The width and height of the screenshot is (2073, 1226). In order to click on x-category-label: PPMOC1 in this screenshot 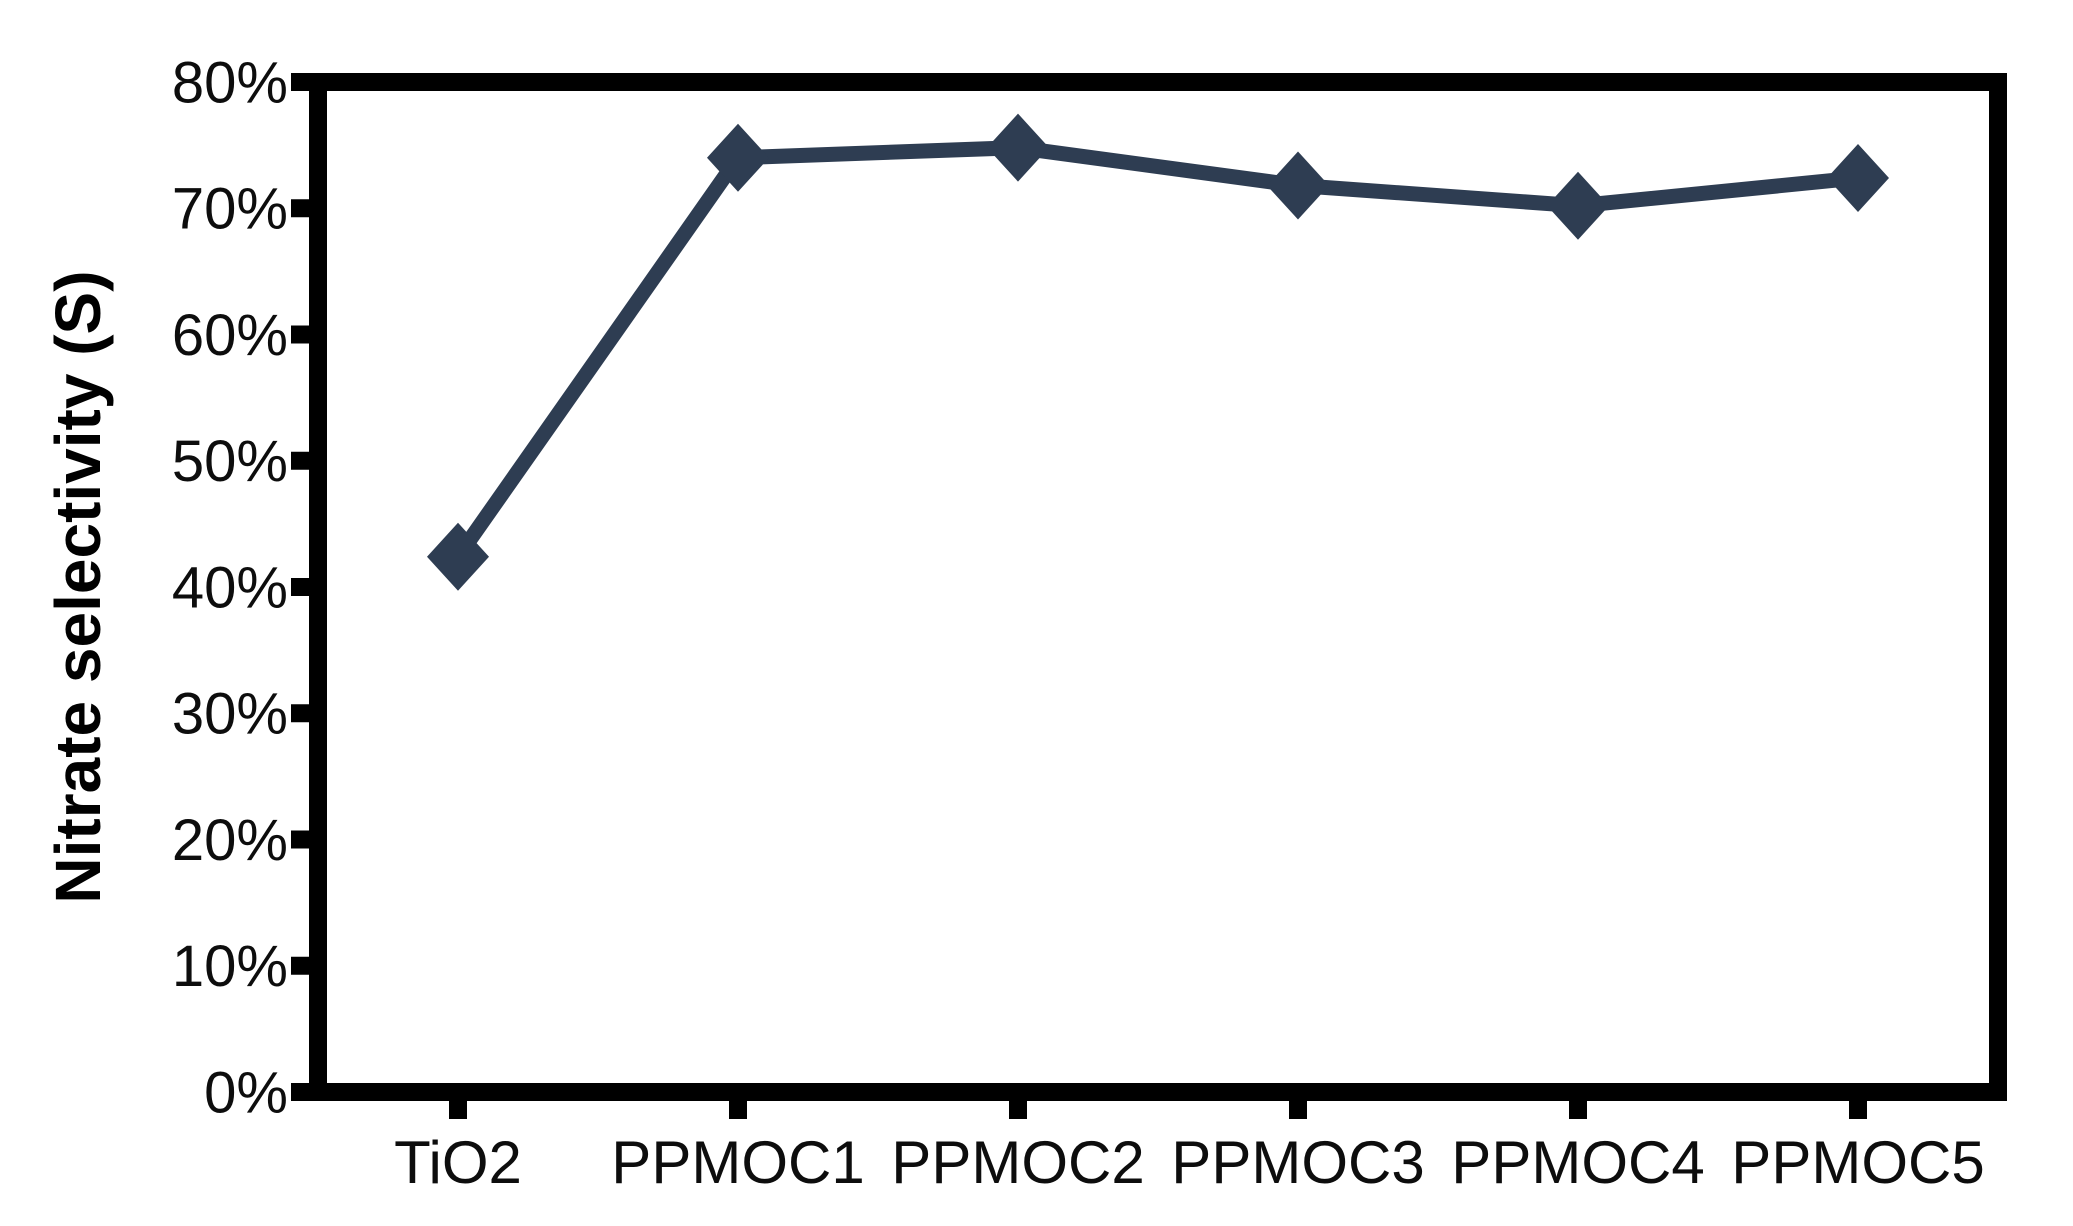, I will do `click(737, 1162)`.